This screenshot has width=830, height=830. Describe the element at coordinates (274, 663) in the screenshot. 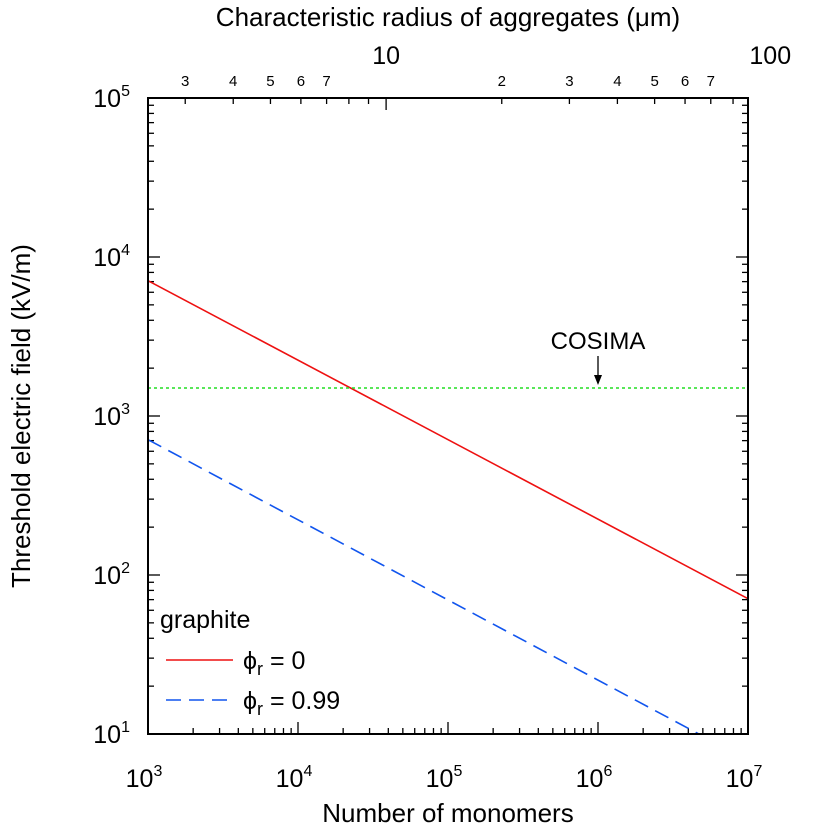

I see `legend-label: ϕr = 0` at that location.